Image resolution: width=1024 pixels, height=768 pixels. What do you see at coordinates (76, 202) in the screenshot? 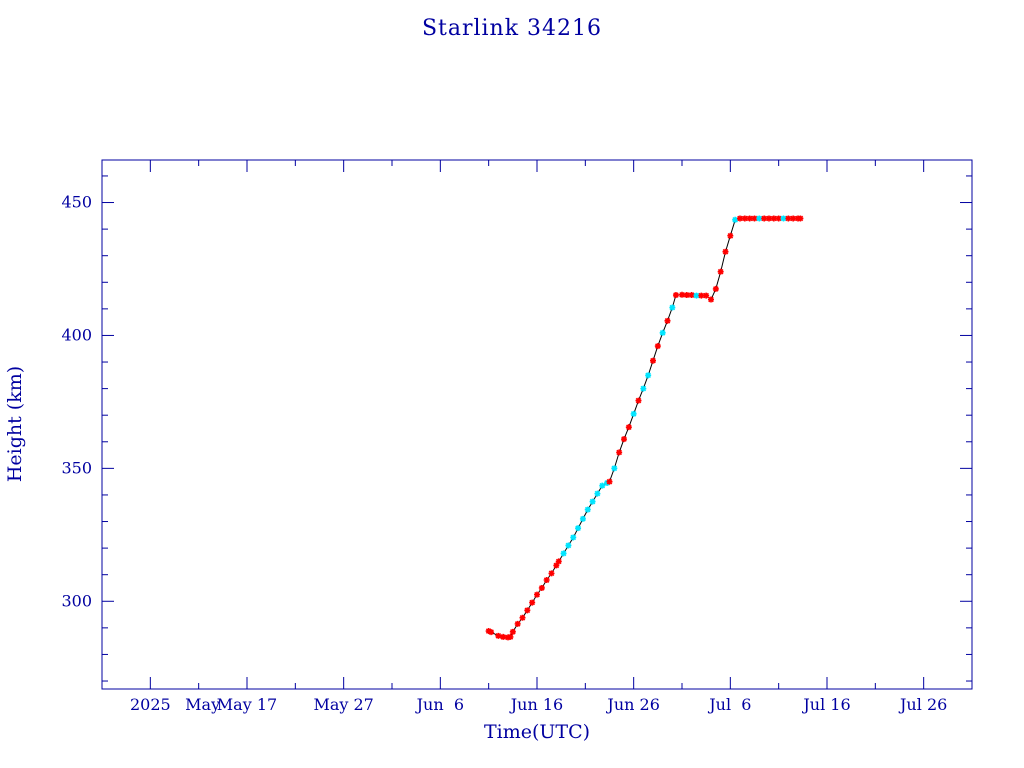
I see `y-tick-label: 450` at bounding box center [76, 202].